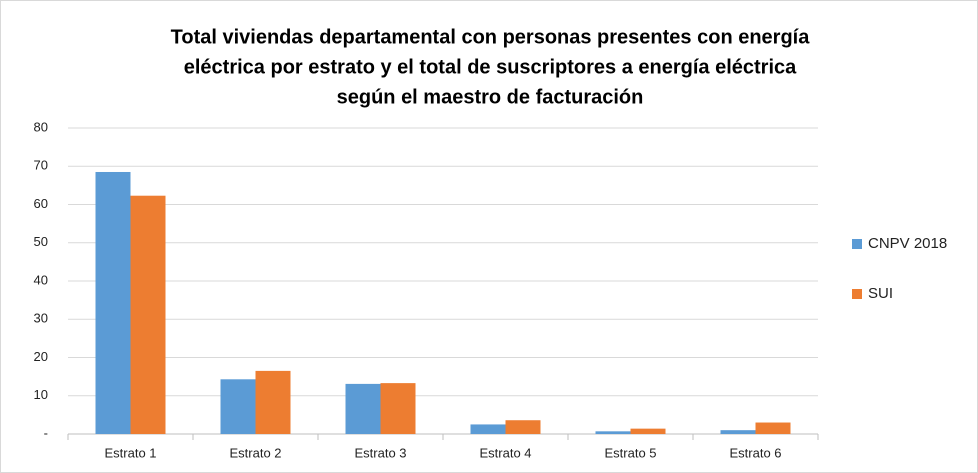 This screenshot has width=978, height=473. Describe the element at coordinates (380, 452) in the screenshot. I see `x-tick-label: Estrato 3` at that location.